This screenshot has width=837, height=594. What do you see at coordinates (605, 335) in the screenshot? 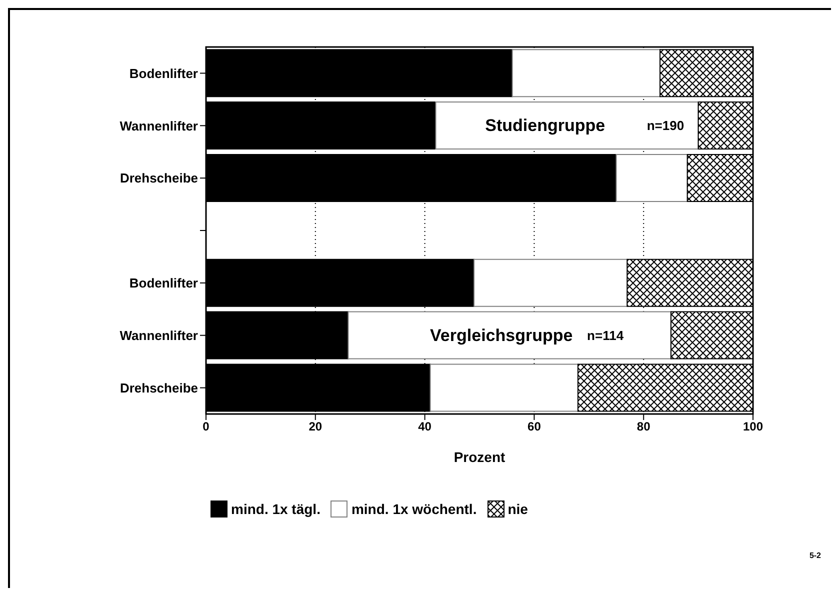
I see `annotation: n=114` at bounding box center [605, 335].